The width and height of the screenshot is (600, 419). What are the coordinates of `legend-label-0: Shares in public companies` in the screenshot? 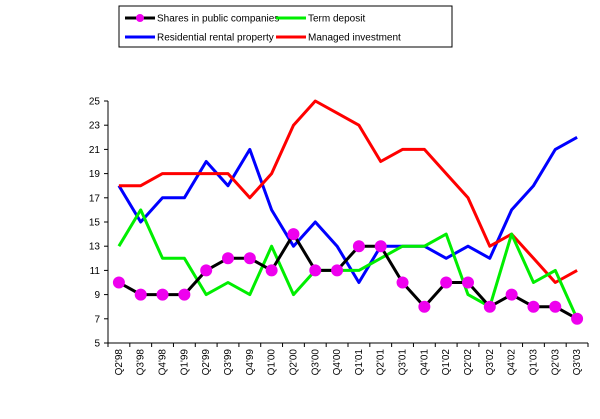 It's located at (218, 19).